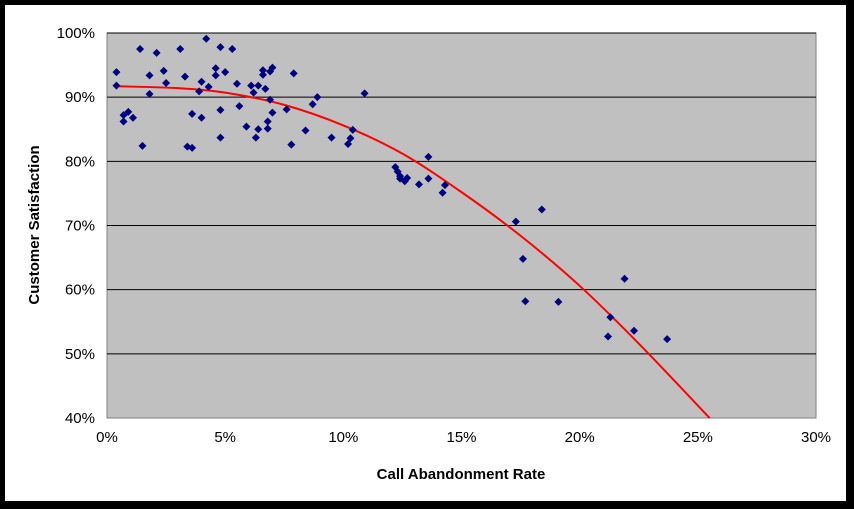 The height and width of the screenshot is (509, 854). Describe the element at coordinates (343, 437) in the screenshot. I see `x-tick-label: 10%` at that location.